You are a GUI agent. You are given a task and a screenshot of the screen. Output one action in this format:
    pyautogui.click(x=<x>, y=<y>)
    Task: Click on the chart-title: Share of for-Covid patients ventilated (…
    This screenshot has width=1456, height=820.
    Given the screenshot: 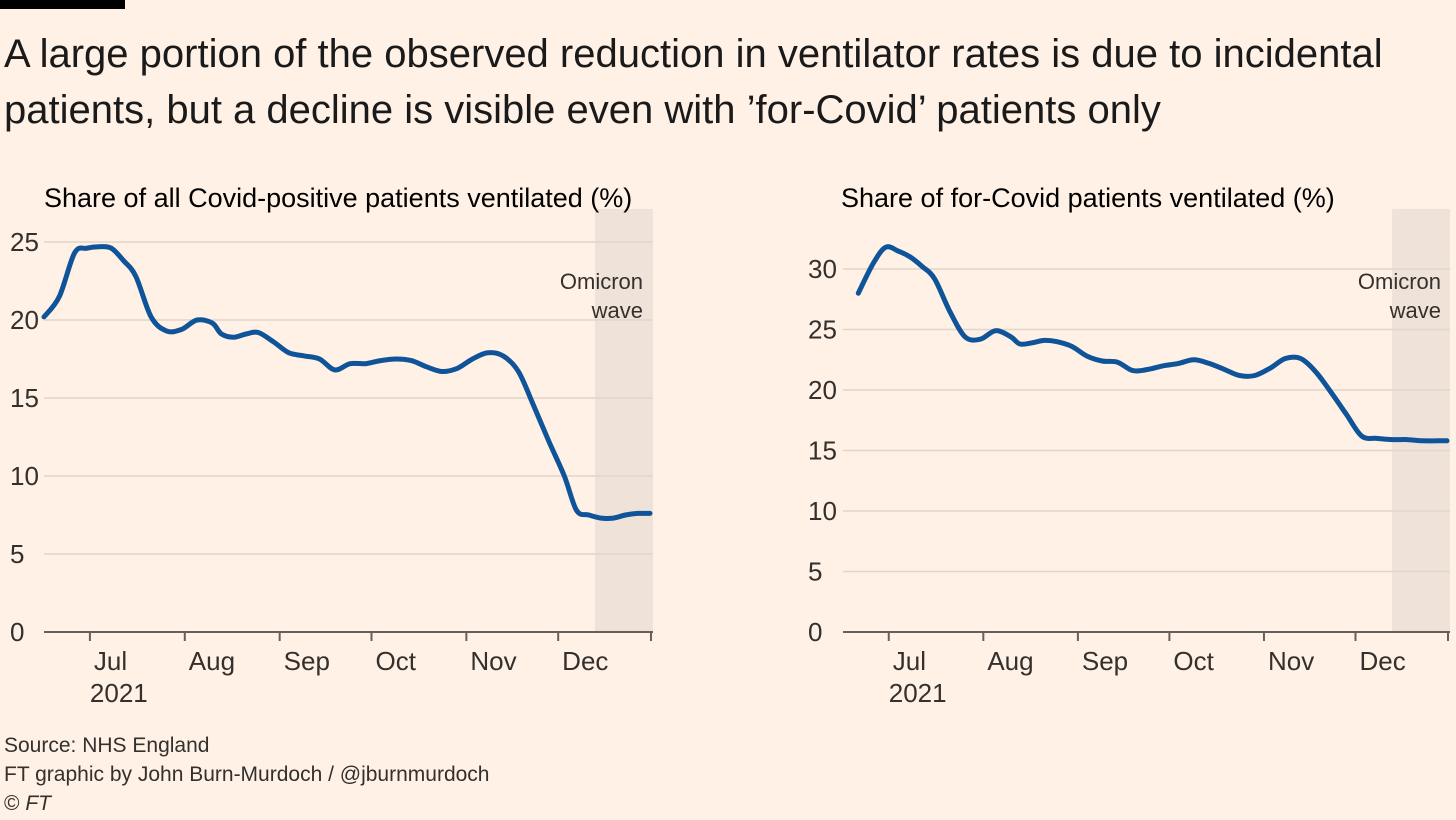 What is the action you would take?
    pyautogui.click(x=1088, y=198)
    